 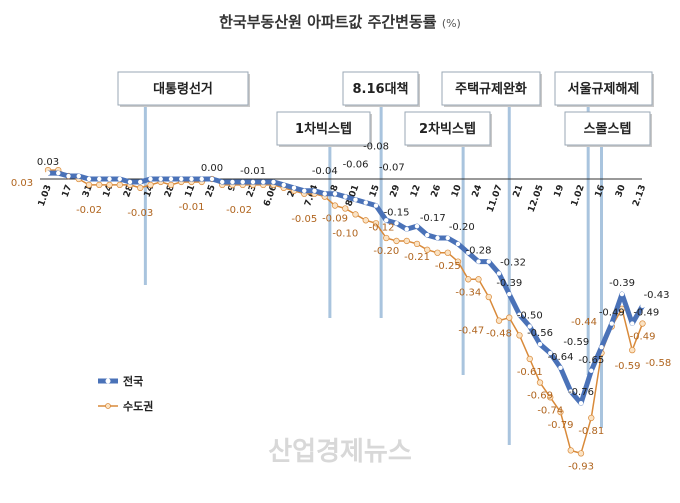 What do you see at coordinates (628, 366) in the screenshot?
I see `data-label: -0.59` at bounding box center [628, 366].